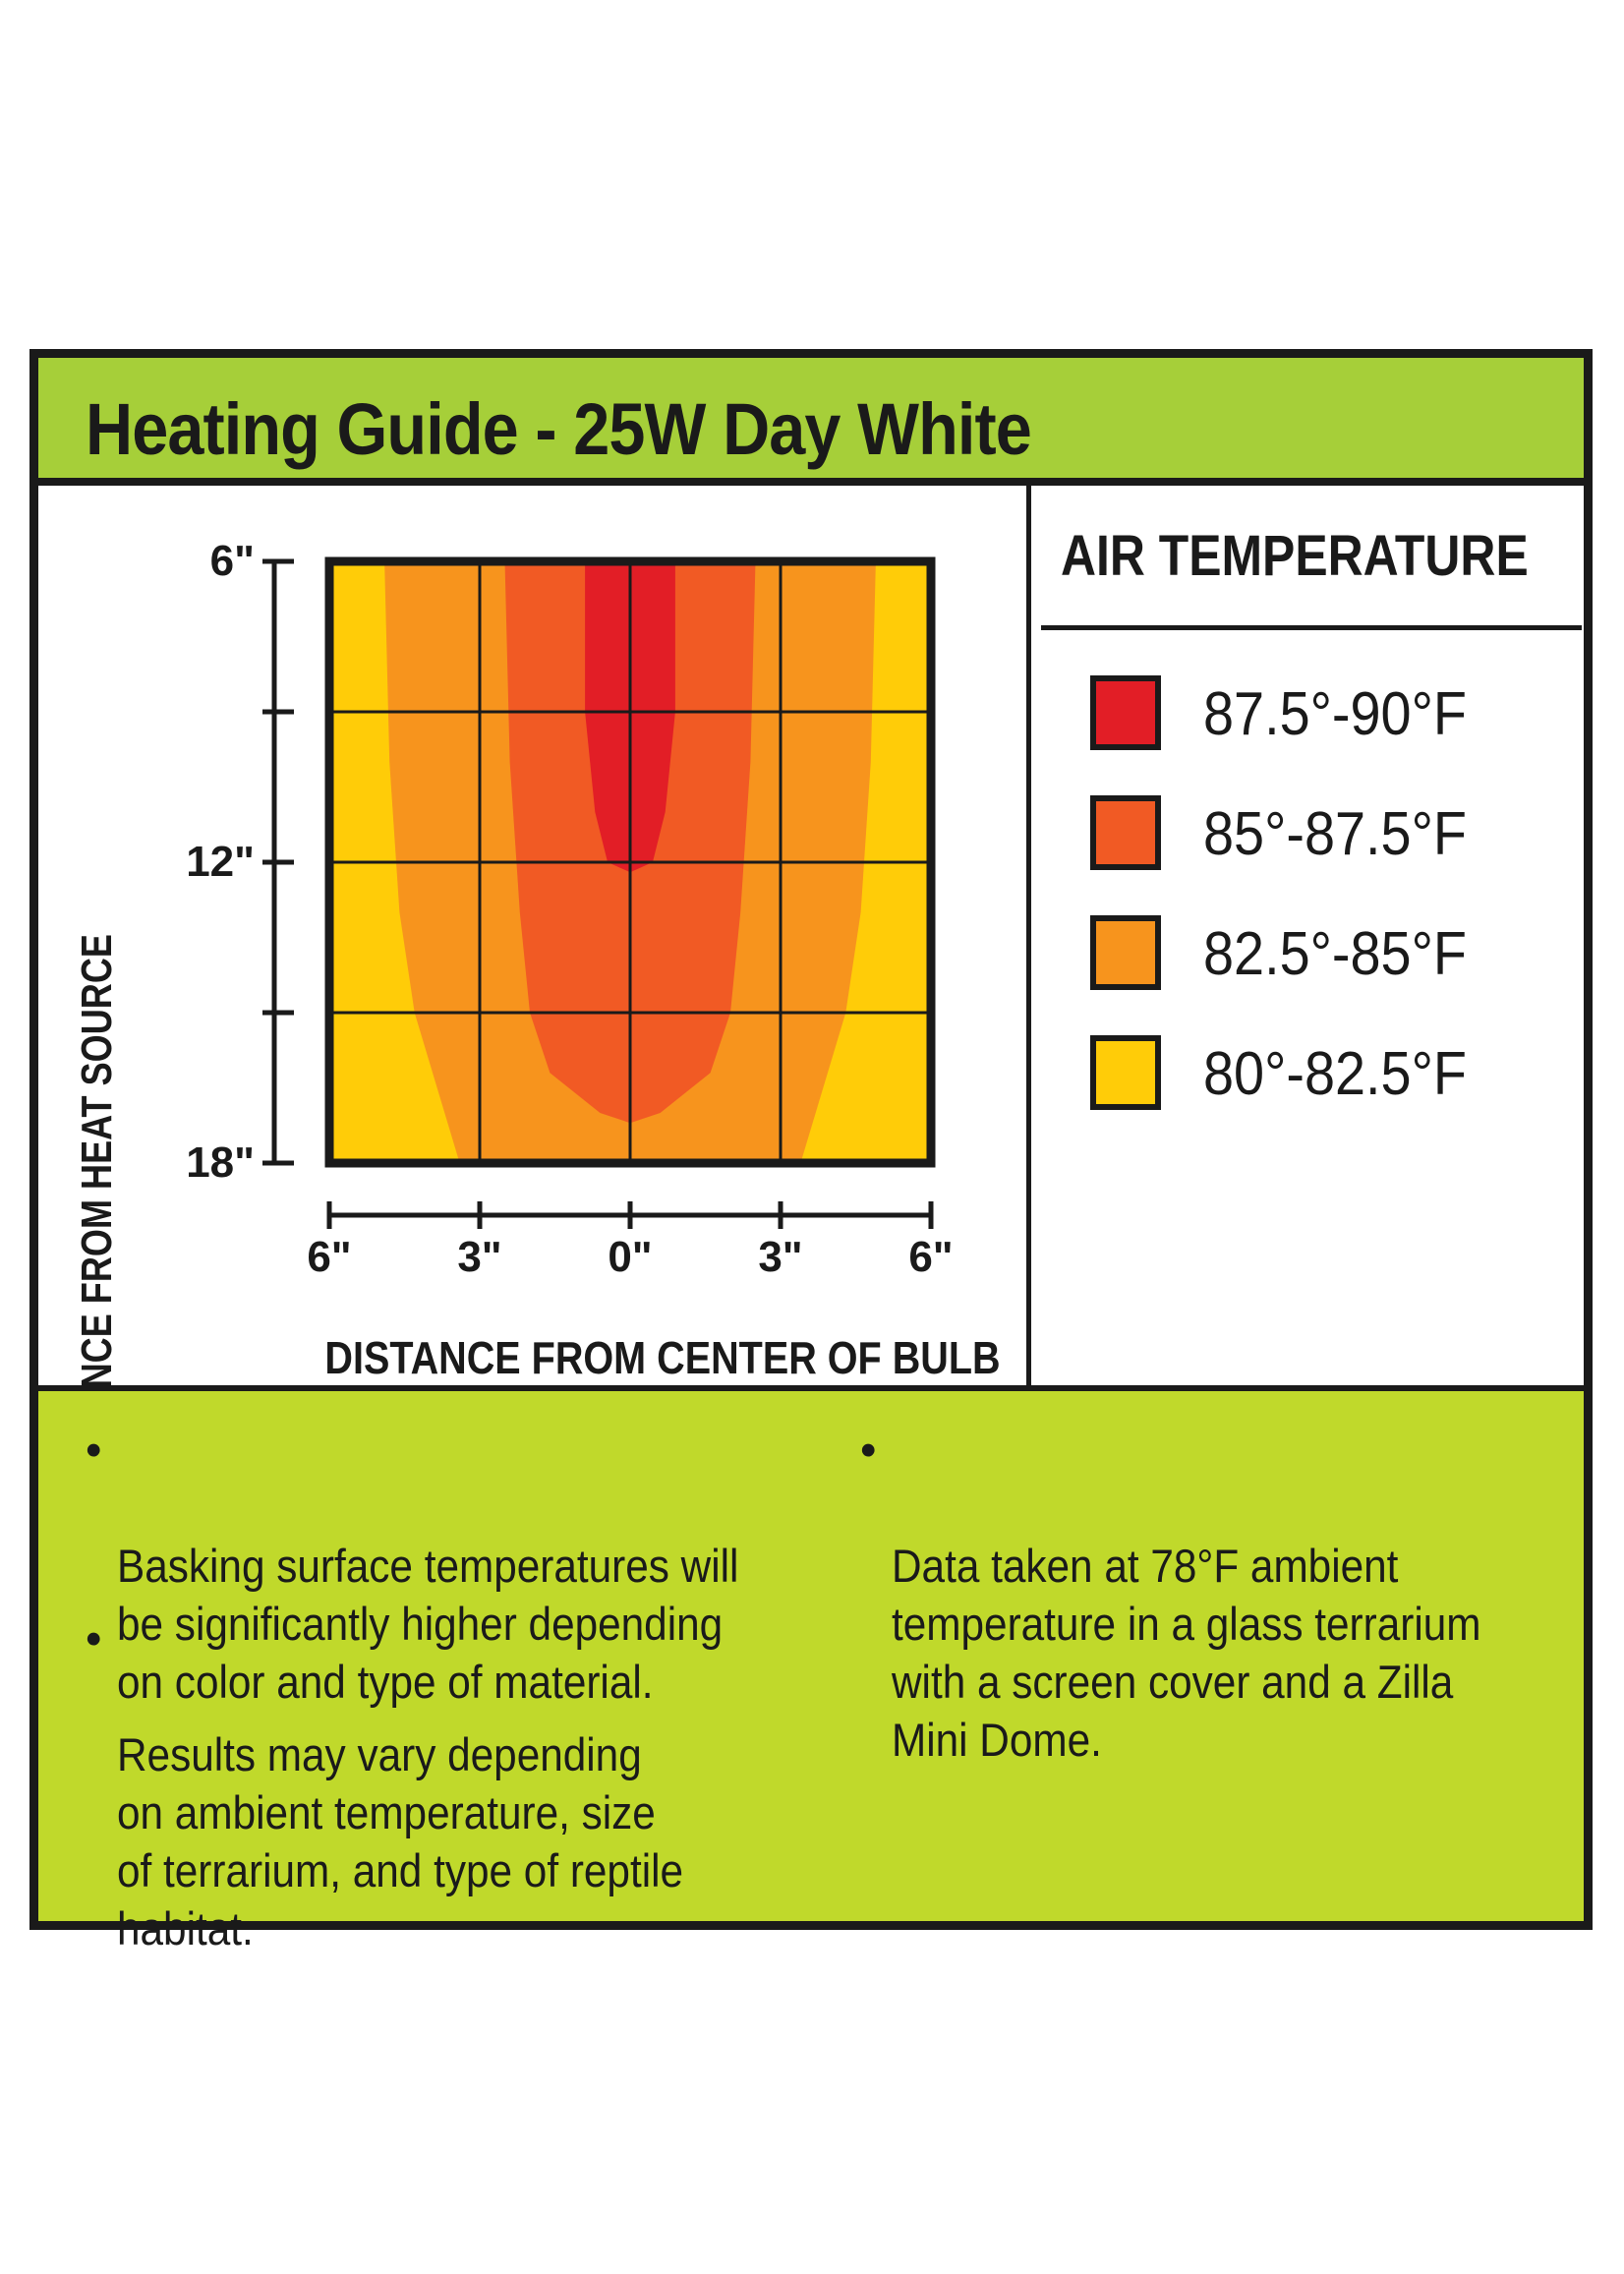 The image size is (1624, 2274). Describe the element at coordinates (232, 561) in the screenshot. I see `y-tick-label: 6"` at that location.